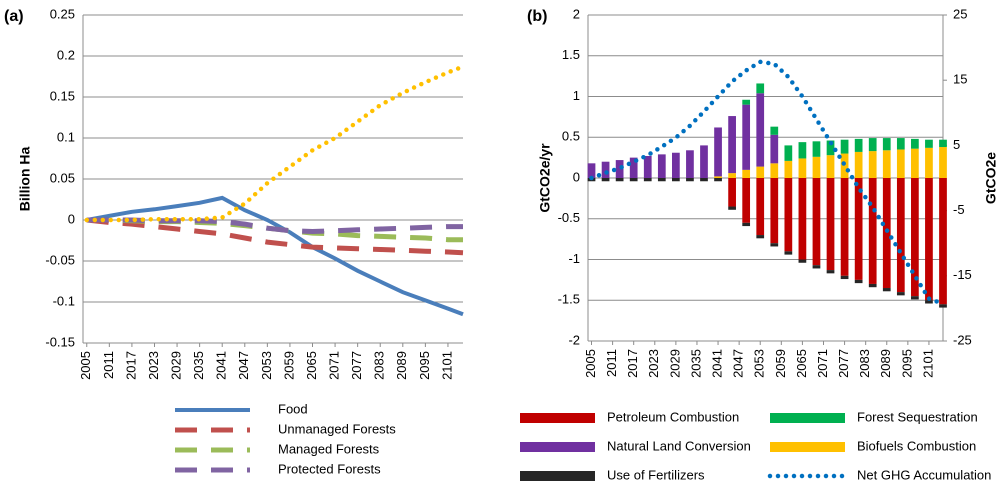 The image size is (1003, 482). Describe the element at coordinates (959, 209) in the screenshot. I see `y2-tick-label: -5` at that location.